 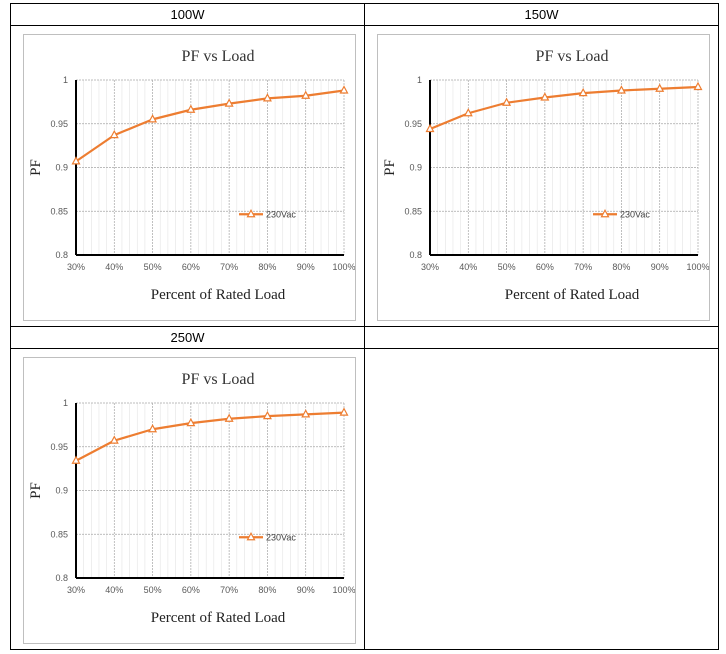 What do you see at coordinates (541, 337) in the screenshot?
I see `header-empty` at bounding box center [541, 337].